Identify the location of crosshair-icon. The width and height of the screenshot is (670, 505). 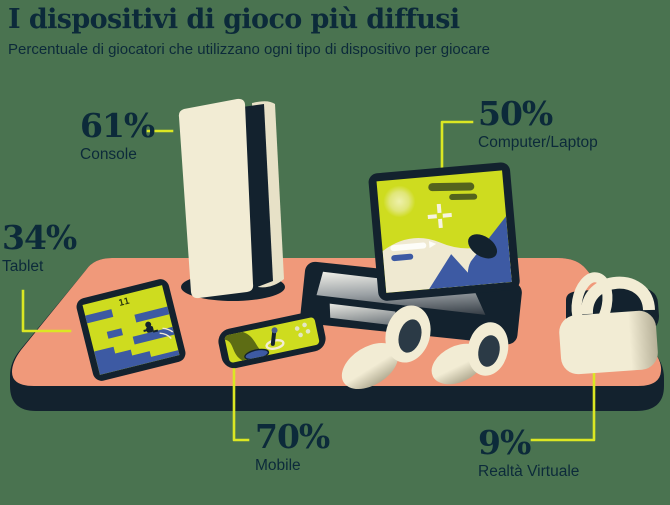
(439, 216).